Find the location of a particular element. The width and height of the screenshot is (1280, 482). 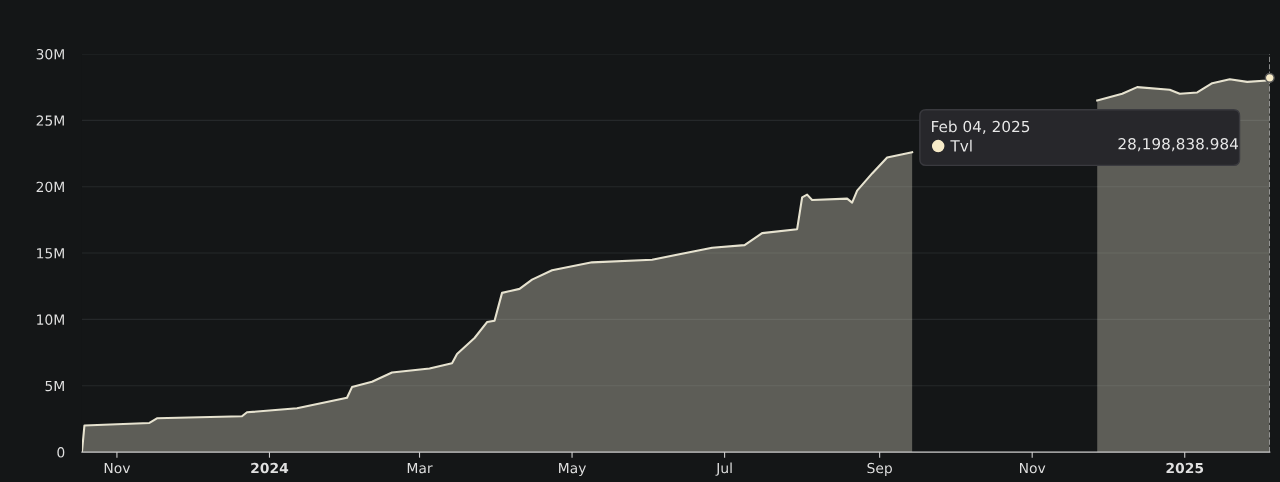

x-tick-label: Jul is located at coordinates (723, 469).